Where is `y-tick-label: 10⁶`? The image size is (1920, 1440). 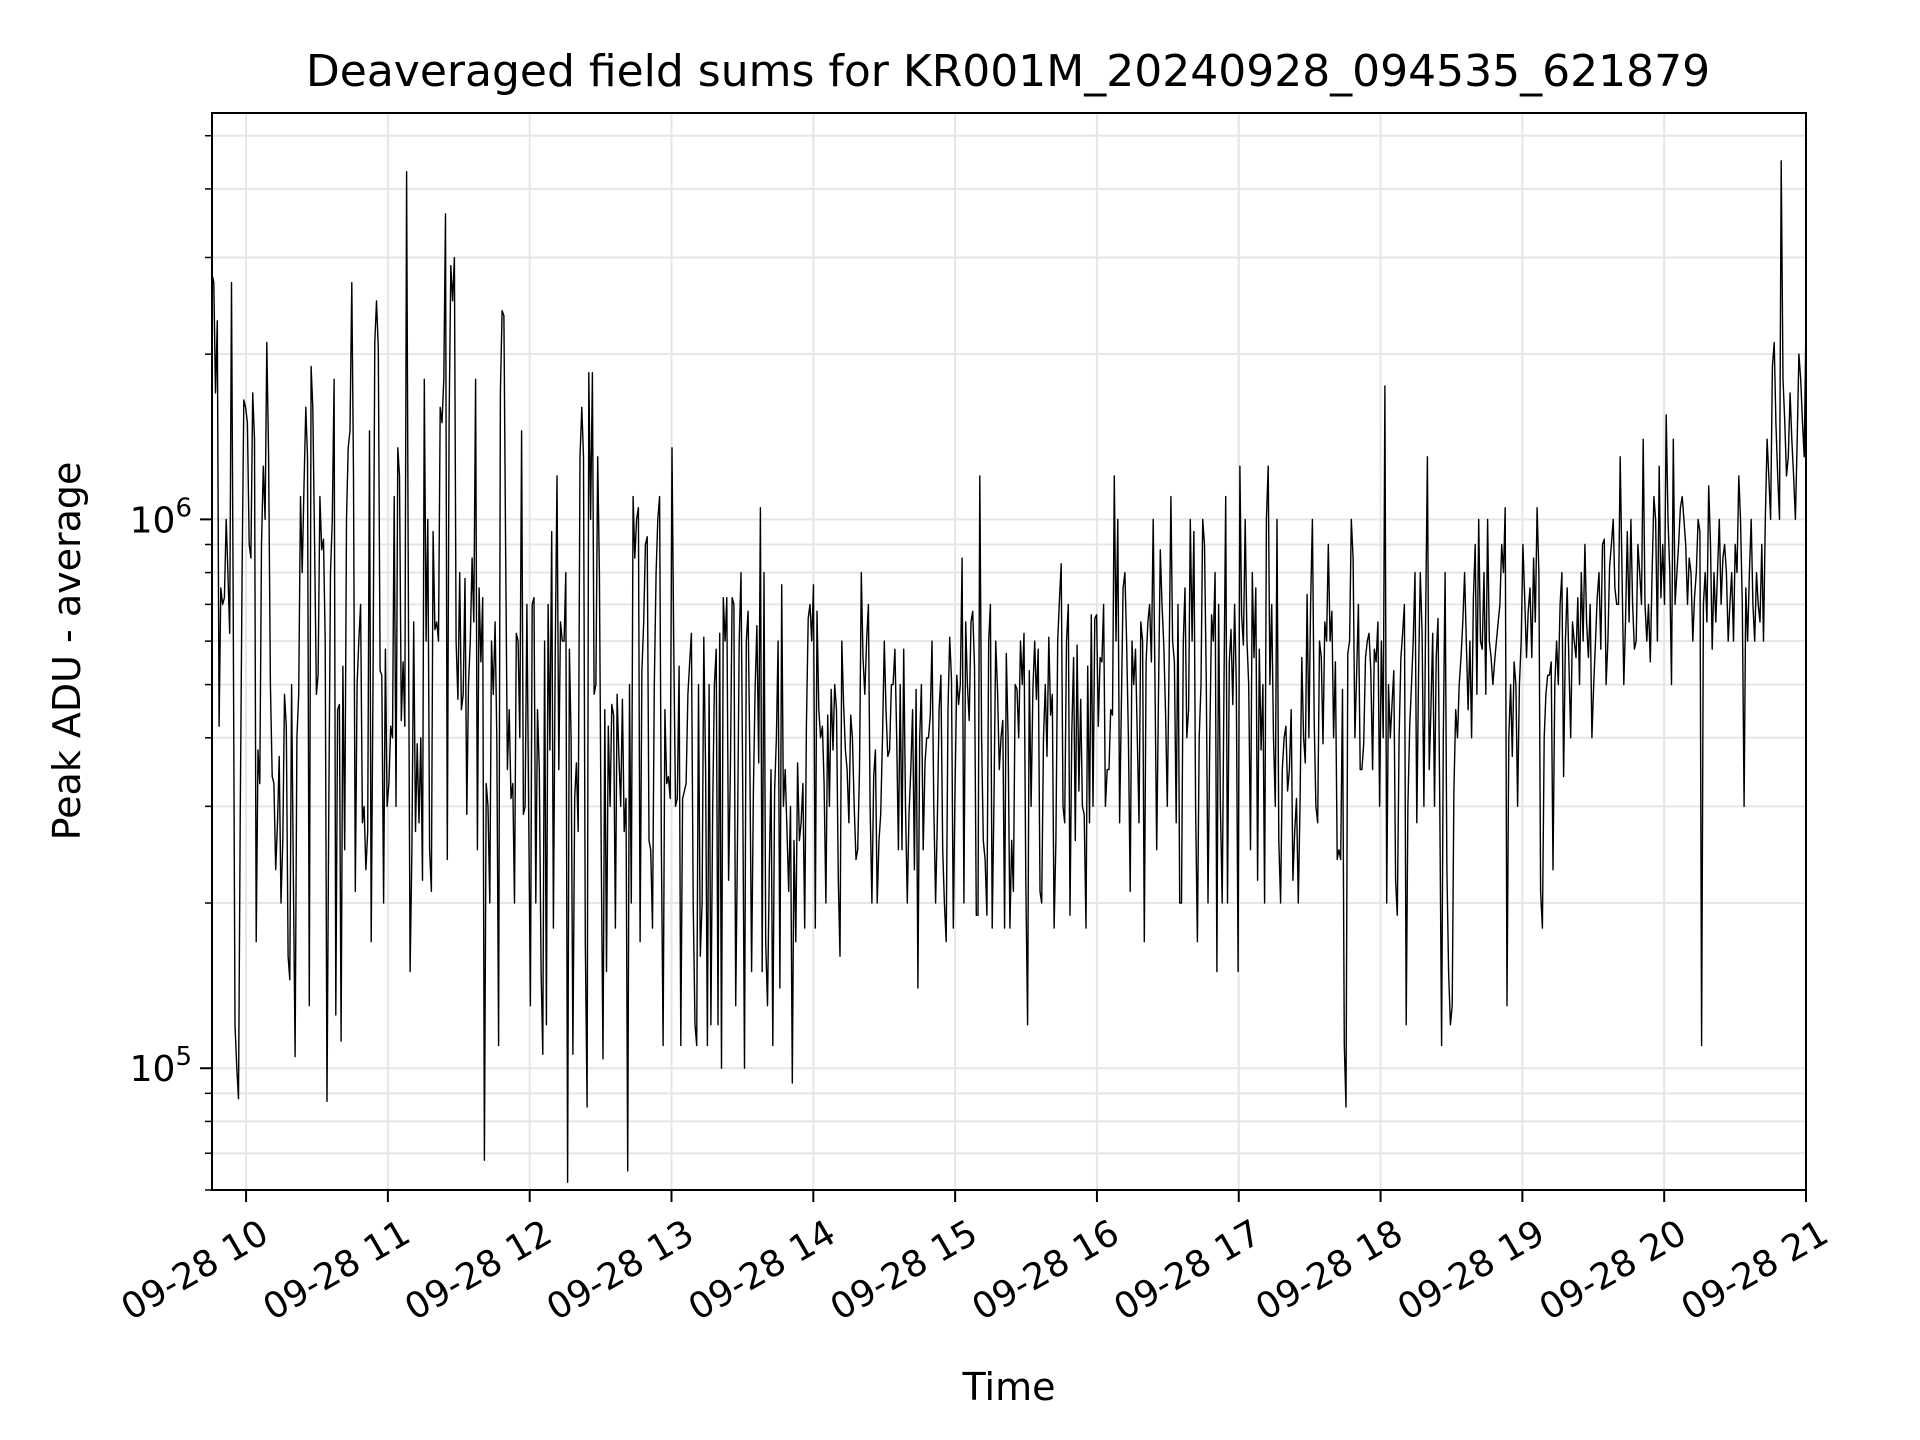
y-tick-label: 10⁶ is located at coordinates (161, 517).